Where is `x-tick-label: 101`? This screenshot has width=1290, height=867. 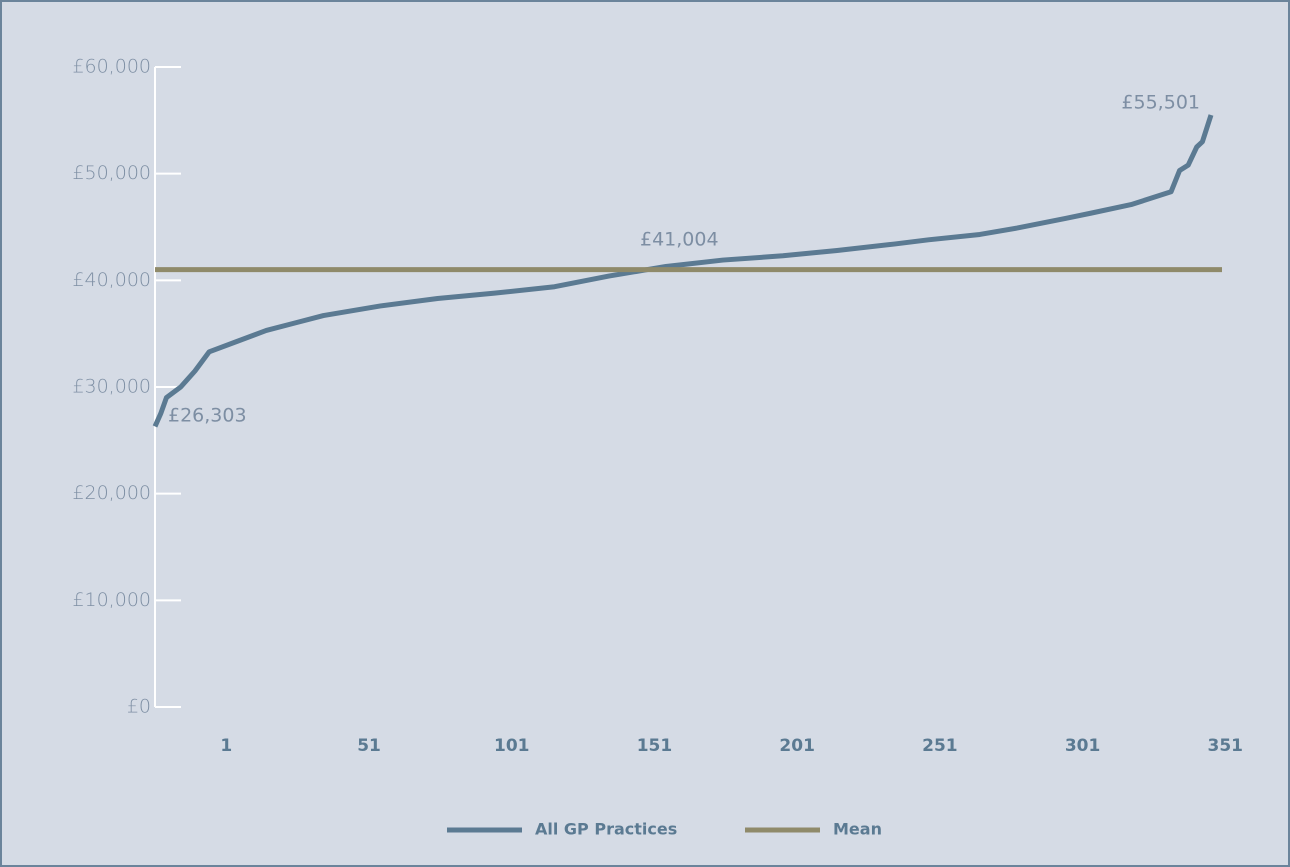
x-tick-label: 101 is located at coordinates (512, 746).